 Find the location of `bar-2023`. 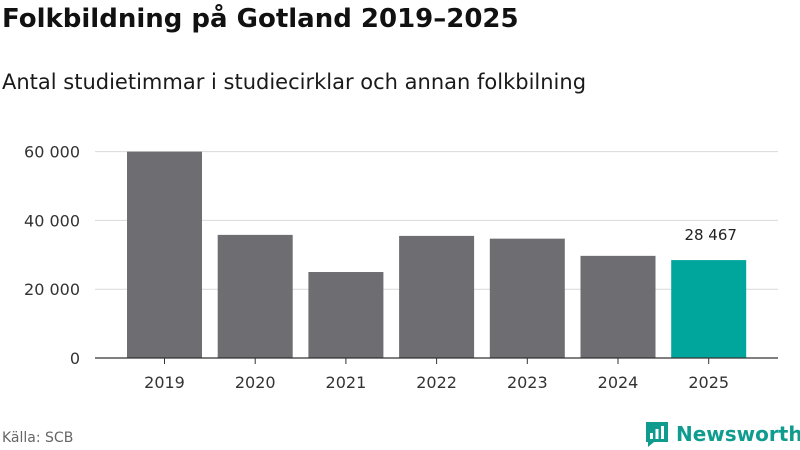

bar-2023 is located at coordinates (527, 298).